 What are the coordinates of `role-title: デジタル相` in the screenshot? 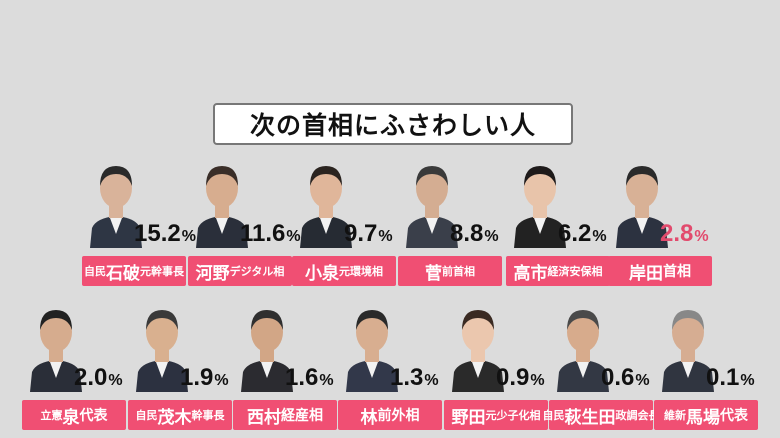 It's located at (257, 271).